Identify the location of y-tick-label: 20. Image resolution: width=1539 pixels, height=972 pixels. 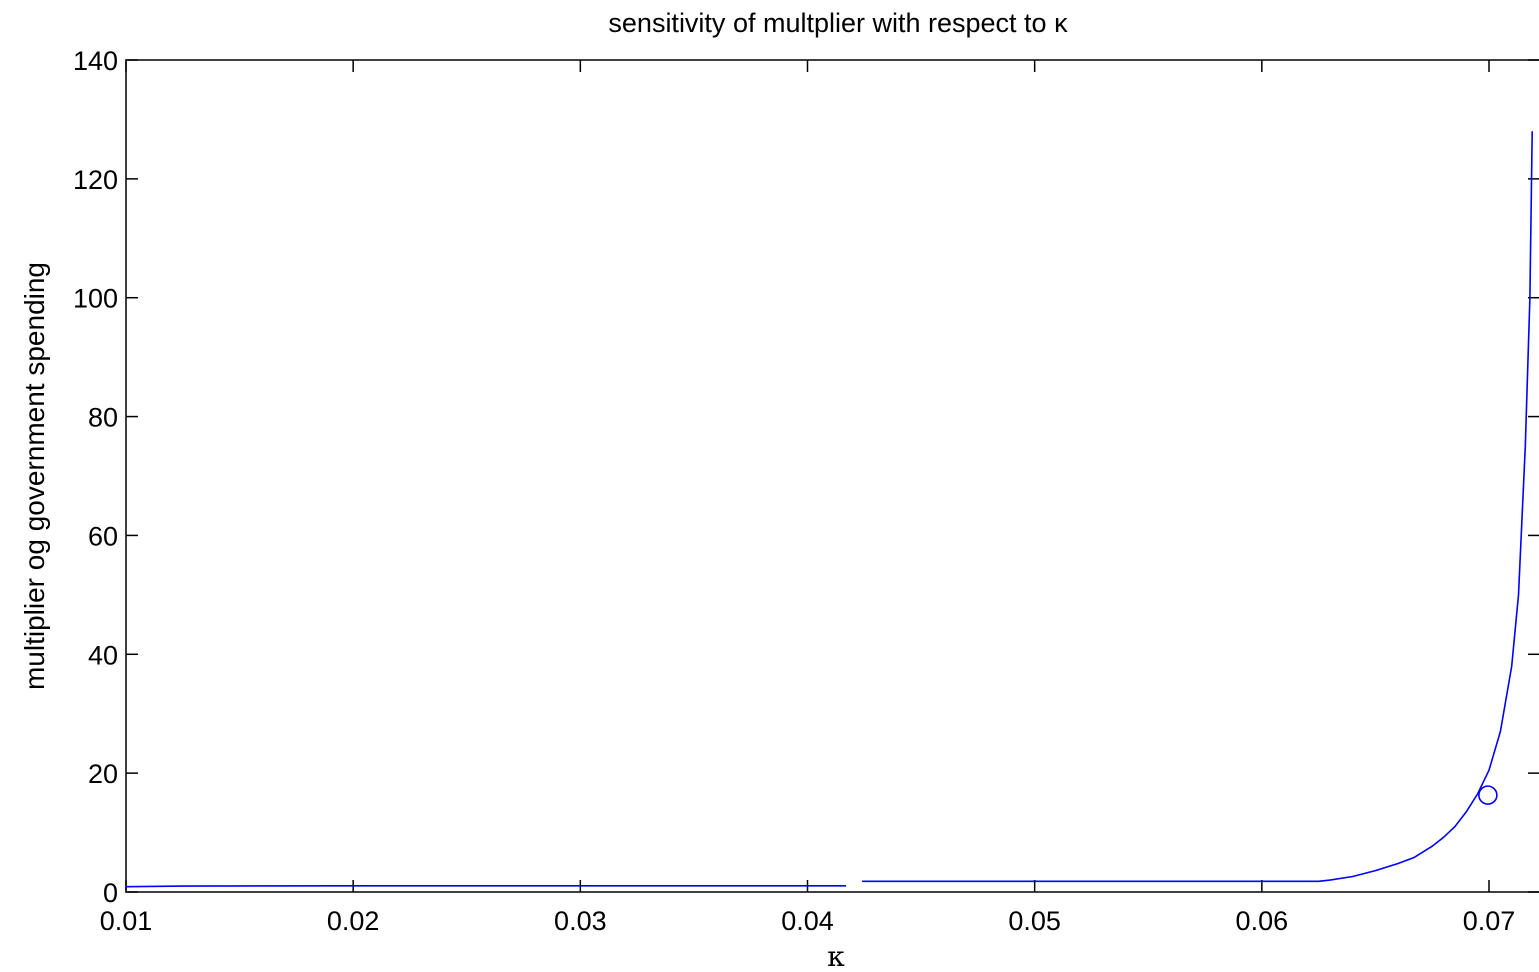
(103, 774).